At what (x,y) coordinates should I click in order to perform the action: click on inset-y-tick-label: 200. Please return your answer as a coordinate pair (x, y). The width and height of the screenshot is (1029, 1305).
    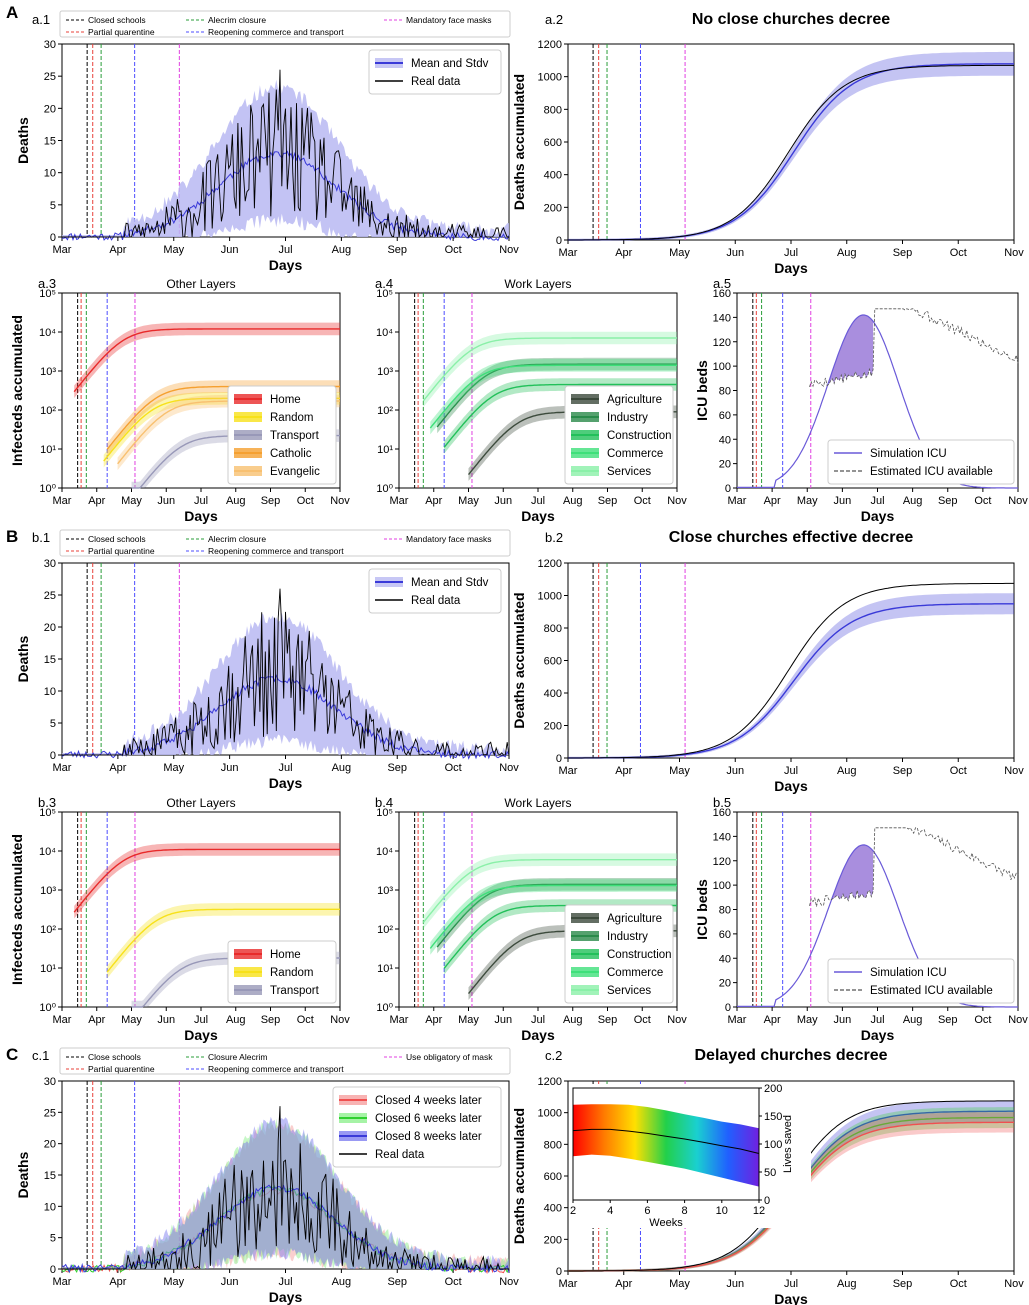
    Looking at the image, I should click on (773, 1089).